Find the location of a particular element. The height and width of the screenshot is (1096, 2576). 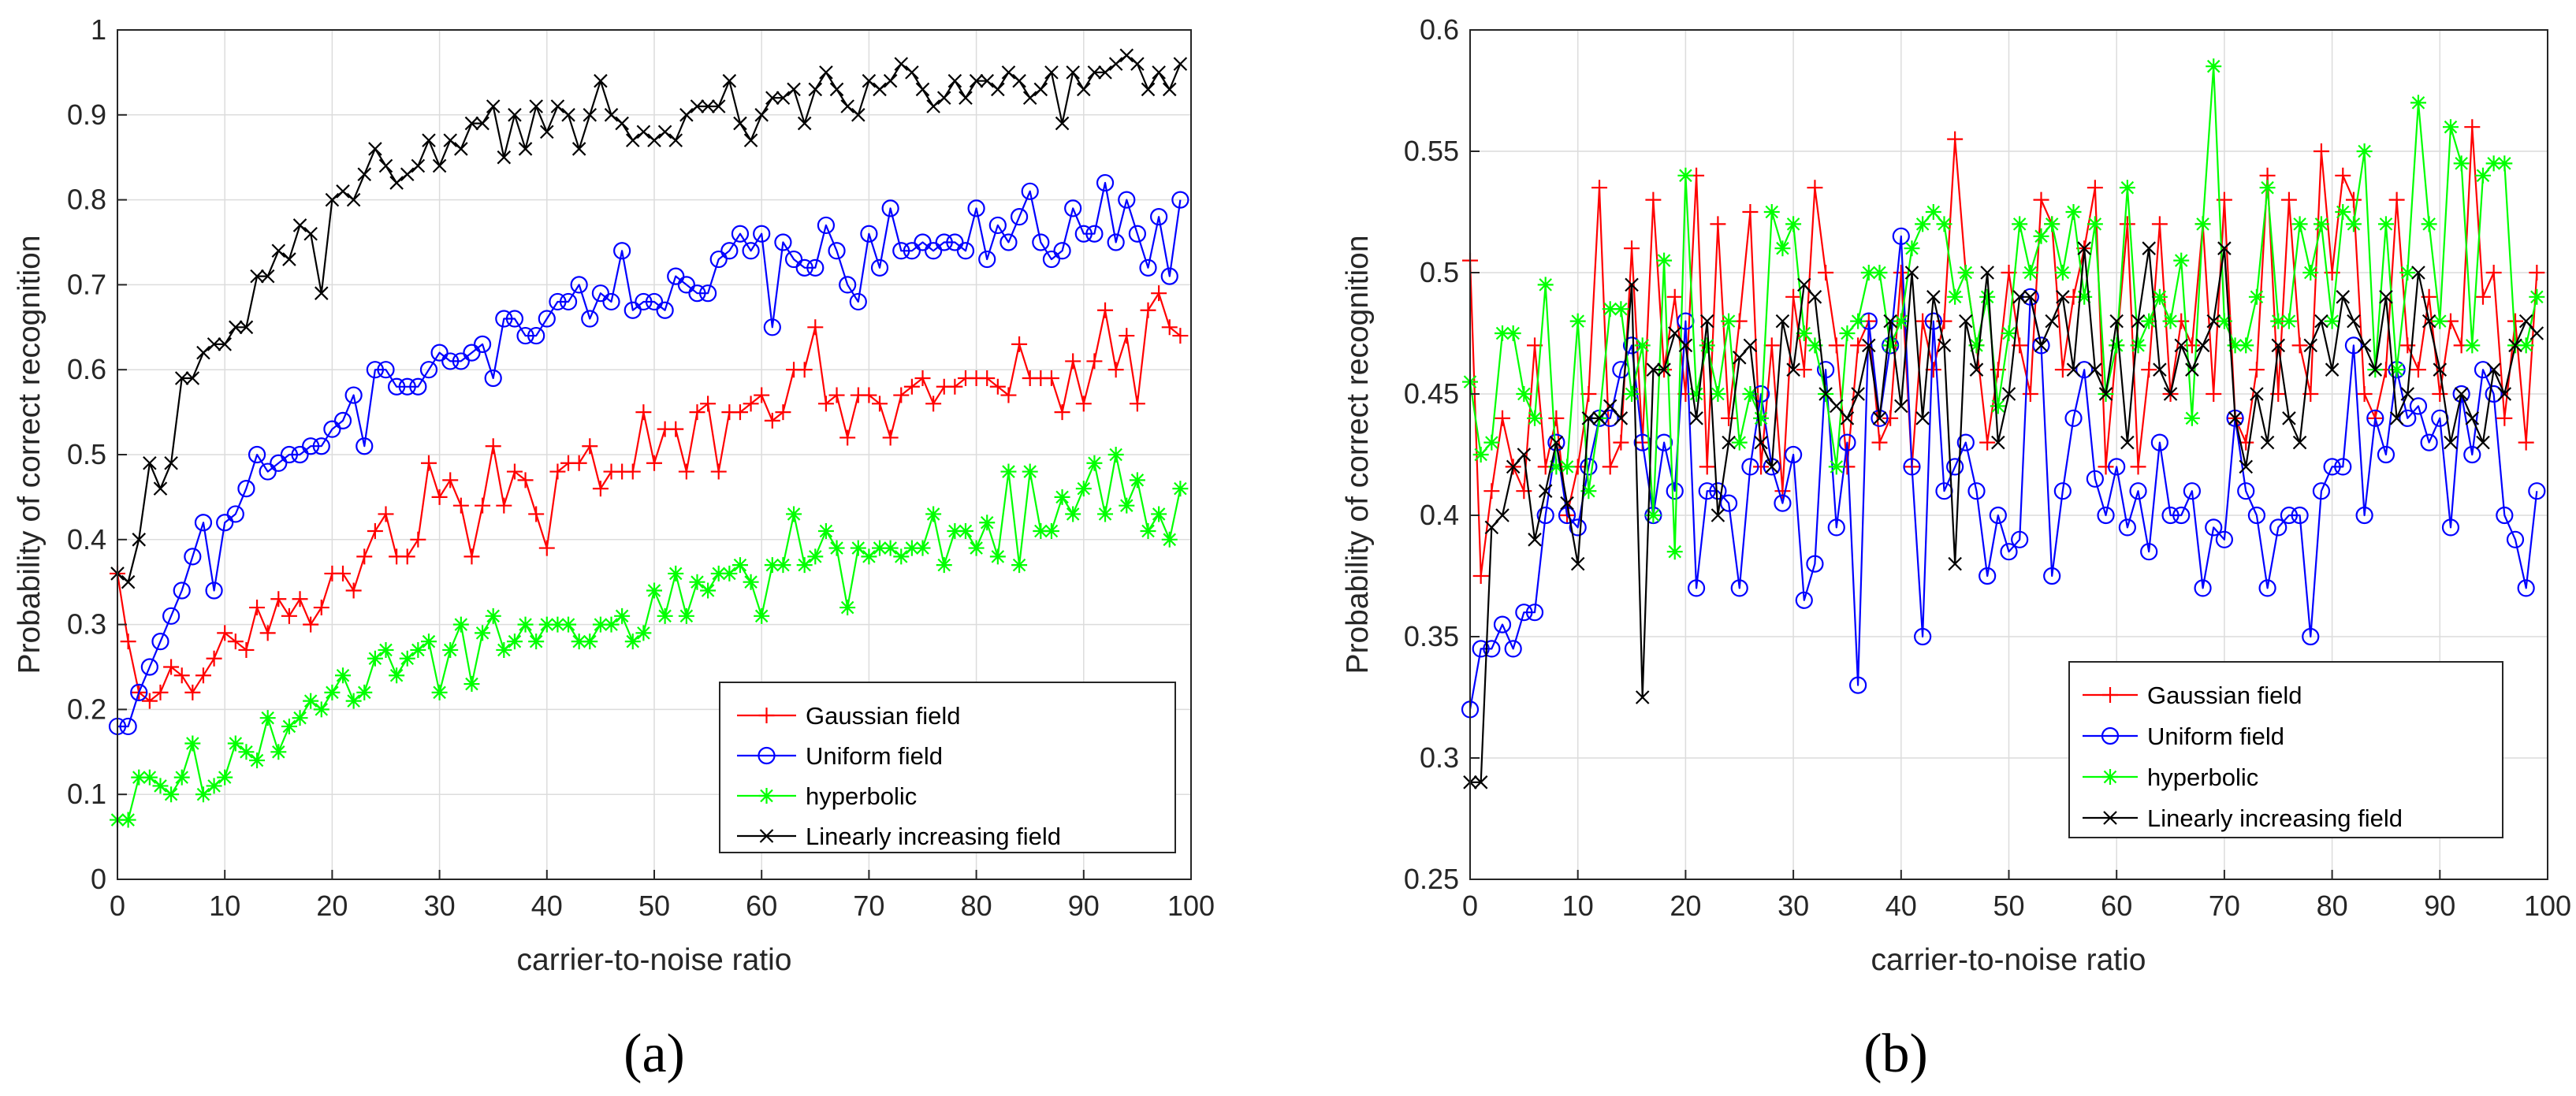

x-tick-label: 0 is located at coordinates (117, 906).